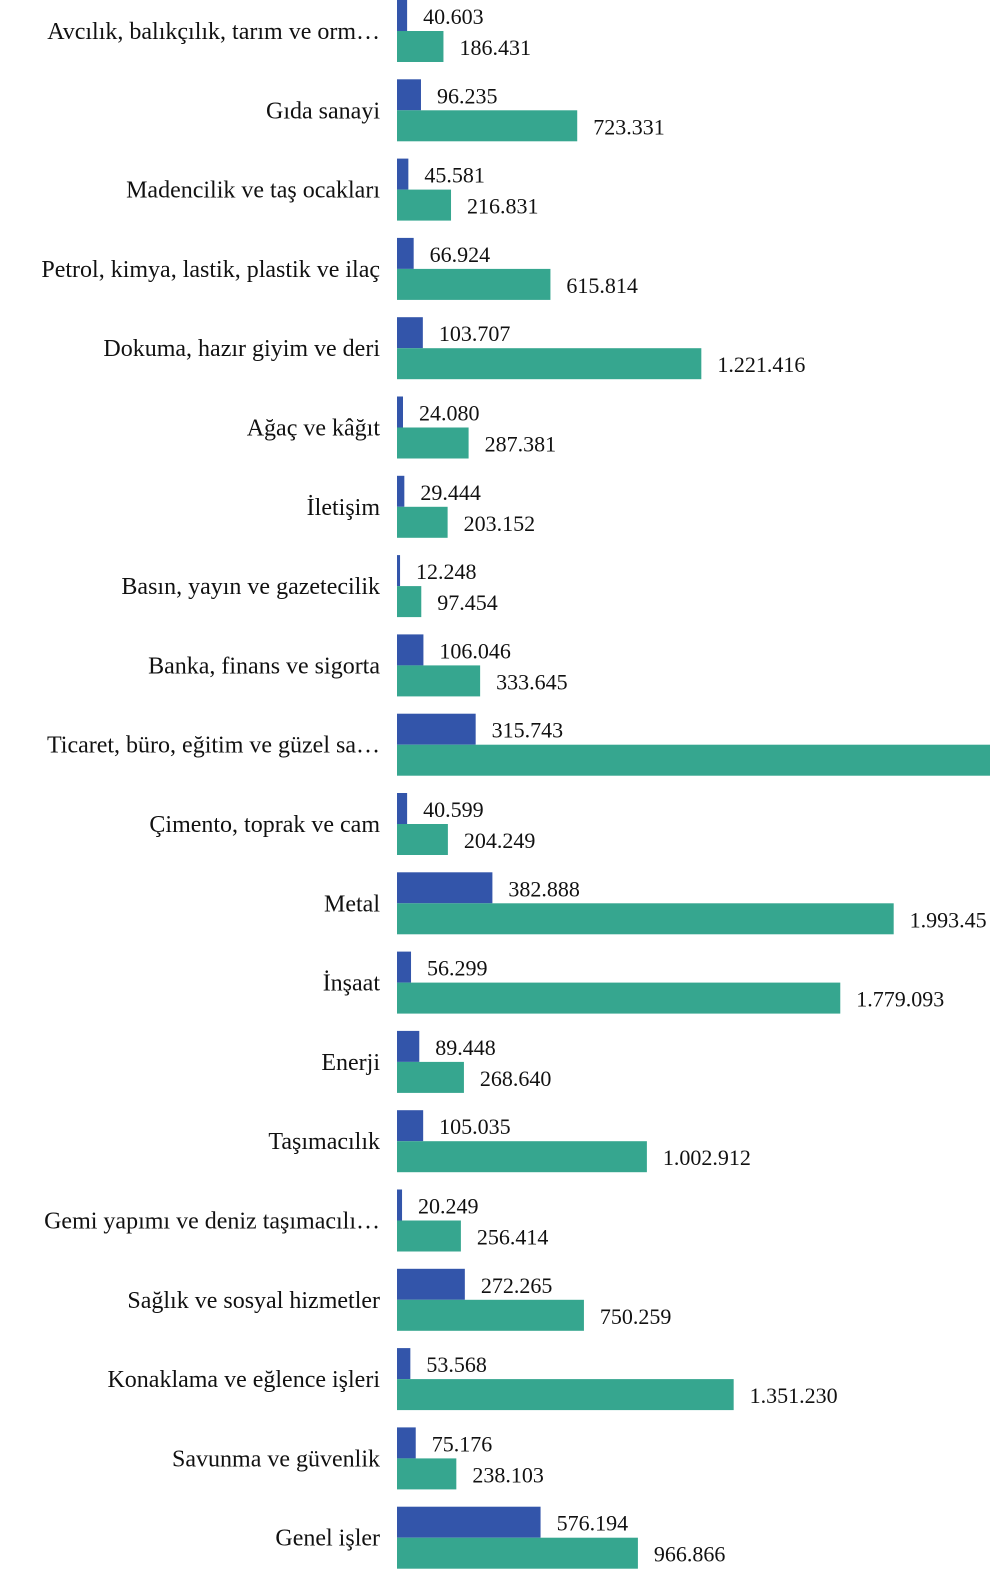  Describe the element at coordinates (453, 809) in the screenshot. I see `data-label-series-1: 40.599` at that location.